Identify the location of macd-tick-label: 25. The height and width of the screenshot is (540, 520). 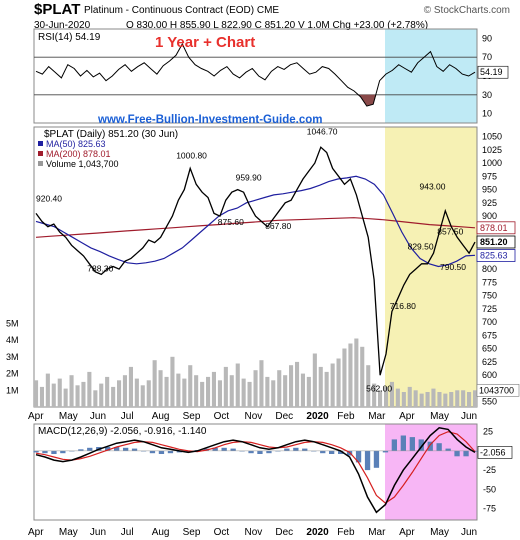
(488, 432).